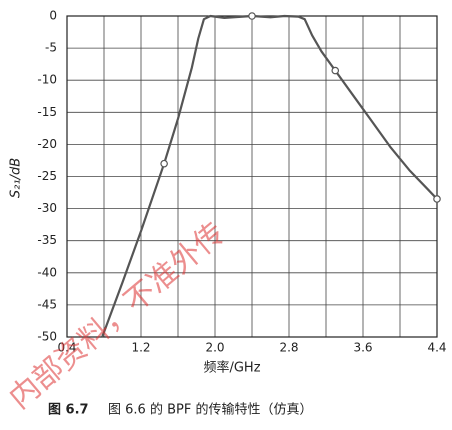 The height and width of the screenshot is (430, 452). Describe the element at coordinates (210, 410) in the screenshot. I see `figure-caption: 图 6.6 的 BPF 的传输特性（仿真）` at that location.